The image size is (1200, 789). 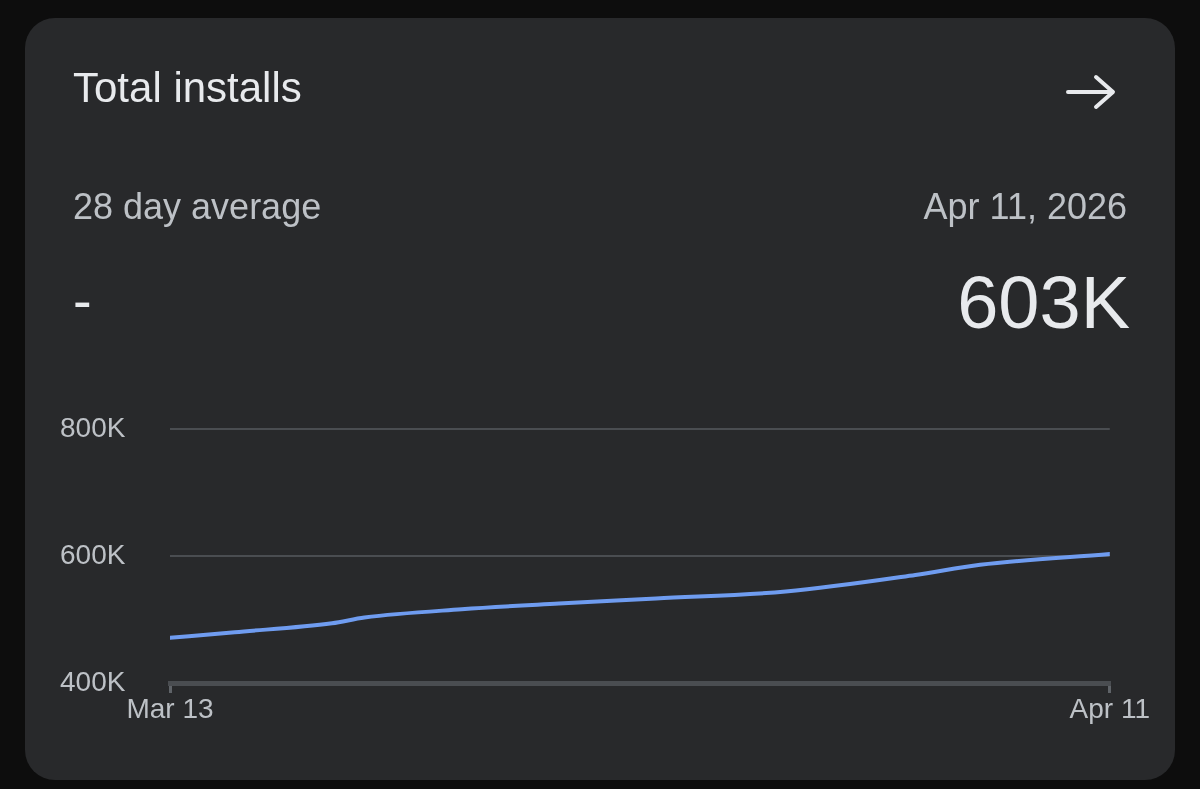 I want to click on text: Apr 11, 2026, so click(x=1025, y=207).